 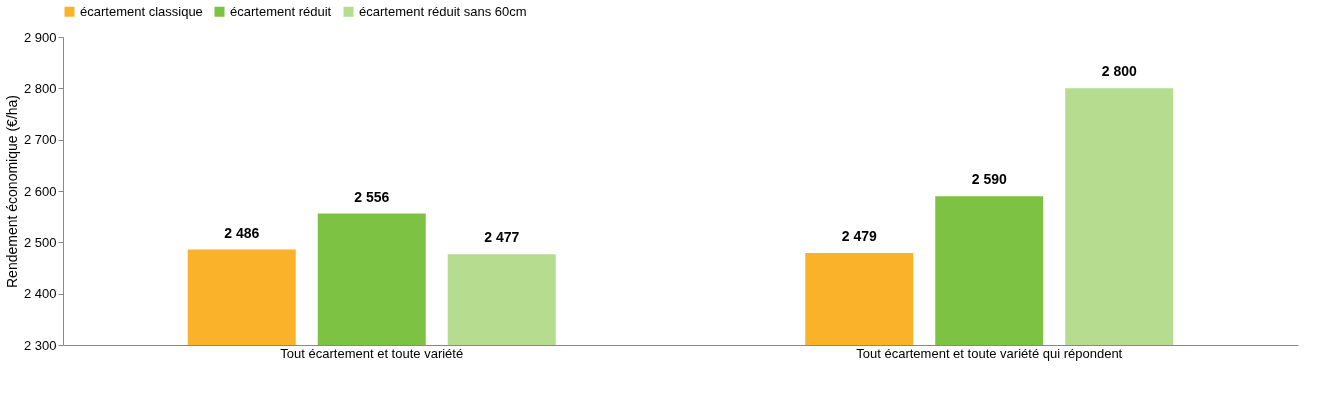 What do you see at coordinates (40, 242) in the screenshot?
I see `y-tick-label: 2 500` at bounding box center [40, 242].